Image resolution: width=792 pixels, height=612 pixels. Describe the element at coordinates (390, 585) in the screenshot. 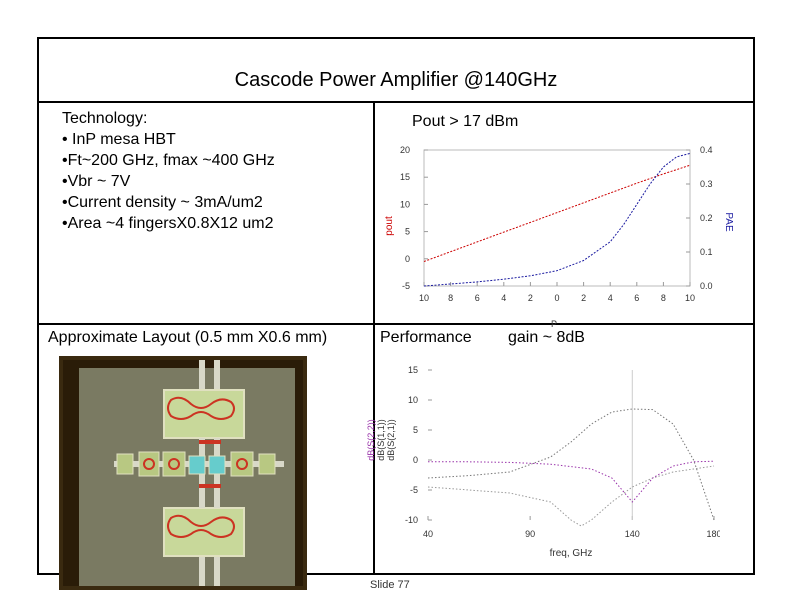

I see `slide-number: Slide 77` at that location.